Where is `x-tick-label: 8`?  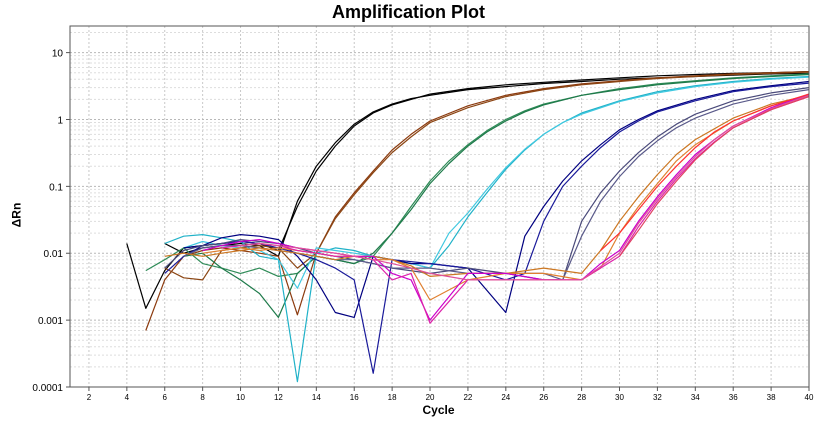
x-tick-label: 8 is located at coordinates (202, 397).